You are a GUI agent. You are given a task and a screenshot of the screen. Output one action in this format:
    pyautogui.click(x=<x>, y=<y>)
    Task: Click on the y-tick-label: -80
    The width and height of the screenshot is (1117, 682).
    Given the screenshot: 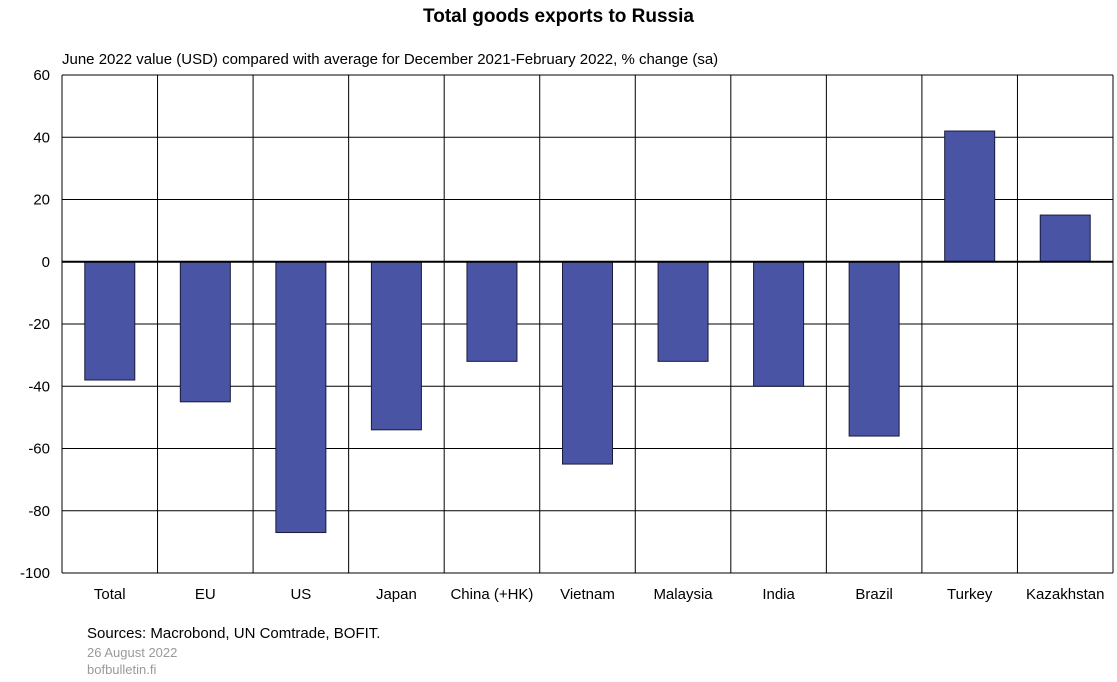 What is the action you would take?
    pyautogui.click(x=39, y=511)
    